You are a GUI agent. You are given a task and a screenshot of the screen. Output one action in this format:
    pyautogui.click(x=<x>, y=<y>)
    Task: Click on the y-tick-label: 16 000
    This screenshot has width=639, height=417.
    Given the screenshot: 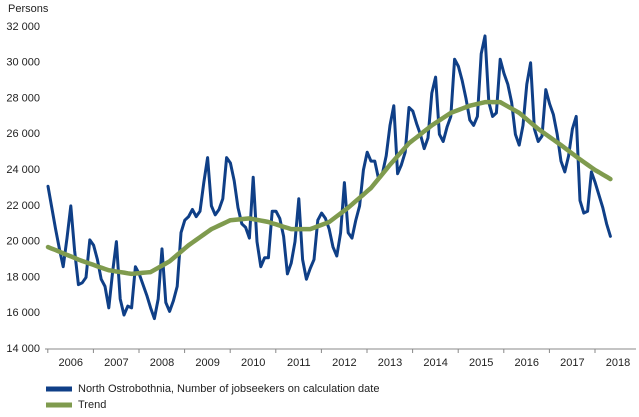 What is the action you would take?
    pyautogui.click(x=23, y=313)
    